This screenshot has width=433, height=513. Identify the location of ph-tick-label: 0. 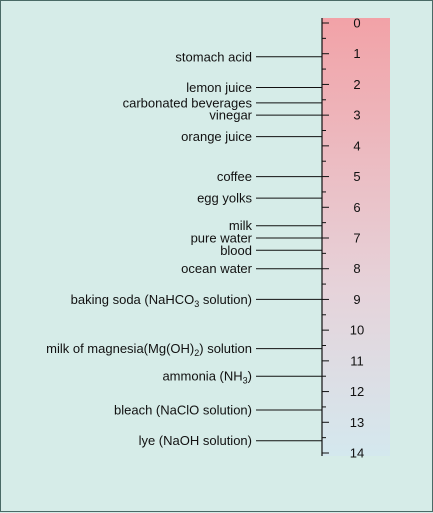
(356, 23).